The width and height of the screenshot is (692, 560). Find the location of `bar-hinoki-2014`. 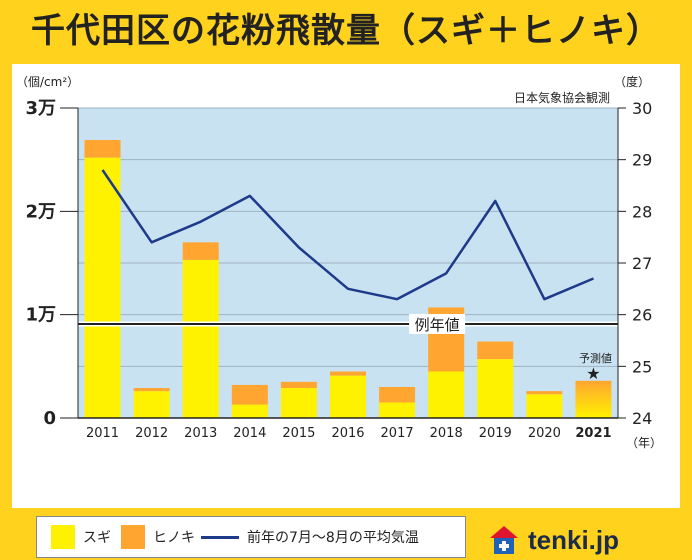

bar-hinoki-2014 is located at coordinates (249, 394).